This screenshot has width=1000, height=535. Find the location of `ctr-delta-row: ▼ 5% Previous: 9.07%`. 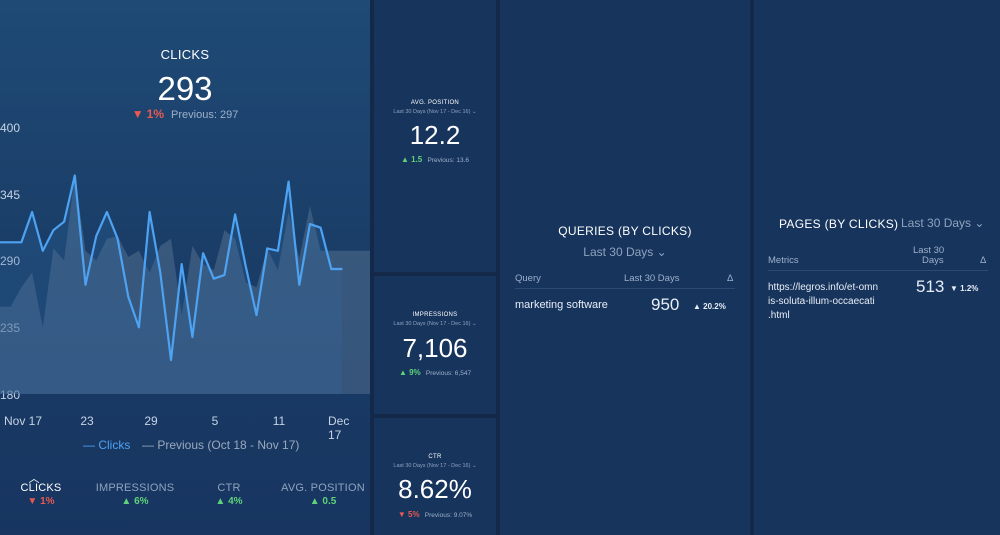

ctr-delta-row: ▼ 5% Previous: 9.07% is located at coordinates (435, 514).